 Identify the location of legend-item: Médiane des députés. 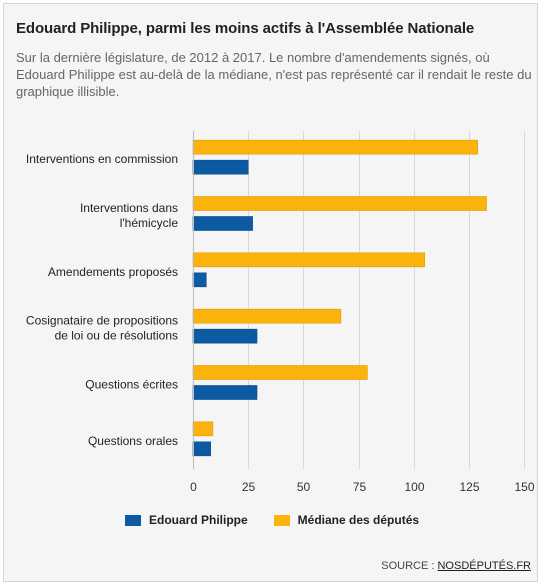
(346, 520).